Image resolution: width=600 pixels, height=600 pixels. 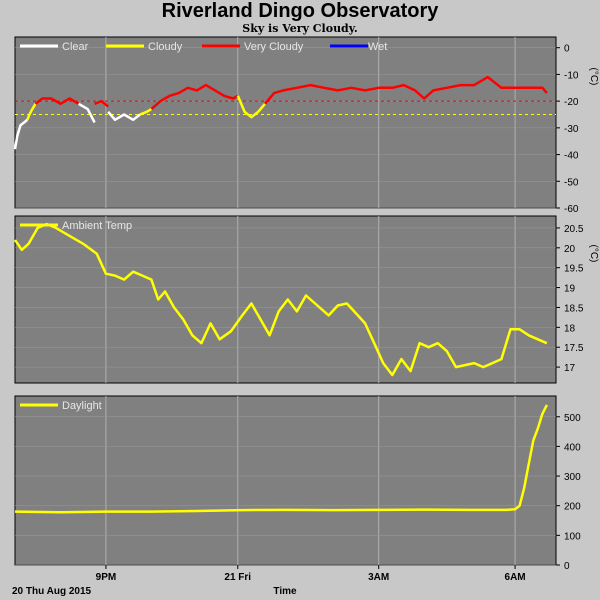 I want to click on x-axis-label: Time, so click(x=285, y=591).